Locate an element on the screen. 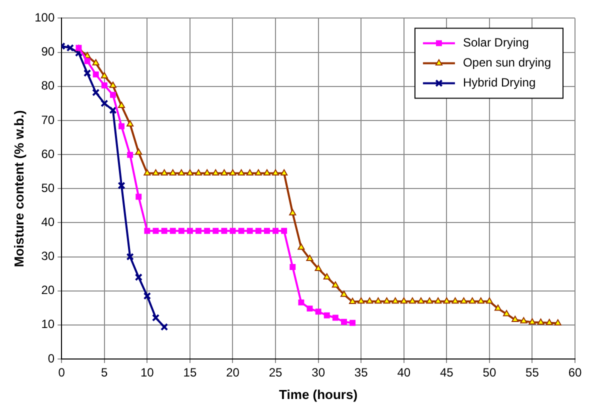 Image resolution: width=597 pixels, height=415 pixels. y-tick-label: 0 is located at coordinates (51, 358).